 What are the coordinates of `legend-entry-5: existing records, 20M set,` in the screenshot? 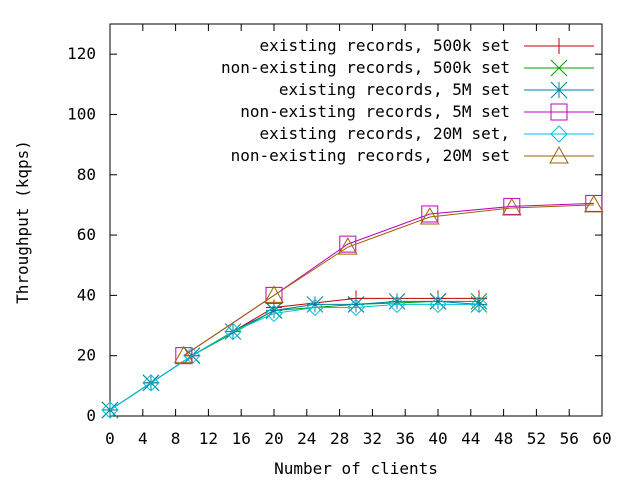 It's located at (427, 133).